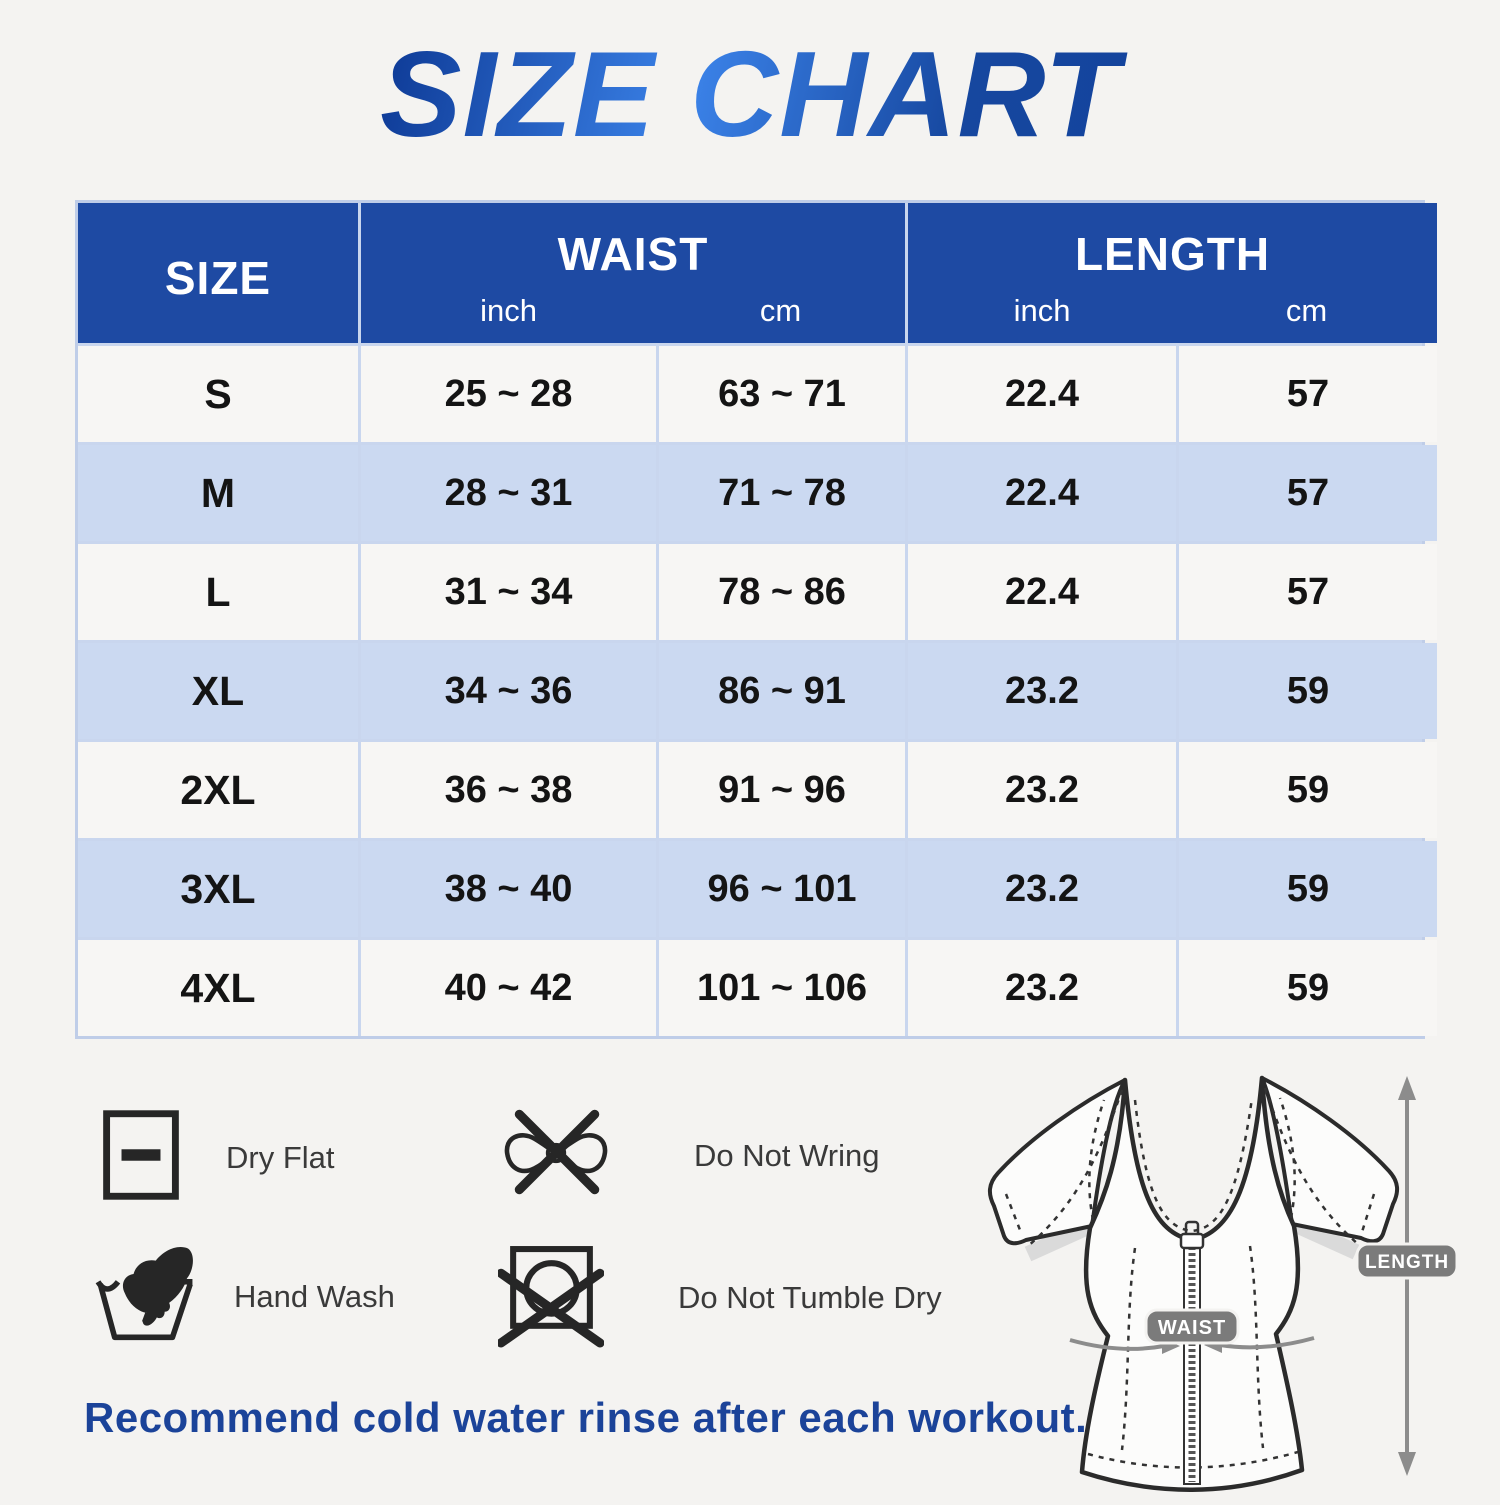 The image size is (1500, 1505). Describe the element at coordinates (556, 1155) in the screenshot. I see `do-not-wring-icon` at that location.